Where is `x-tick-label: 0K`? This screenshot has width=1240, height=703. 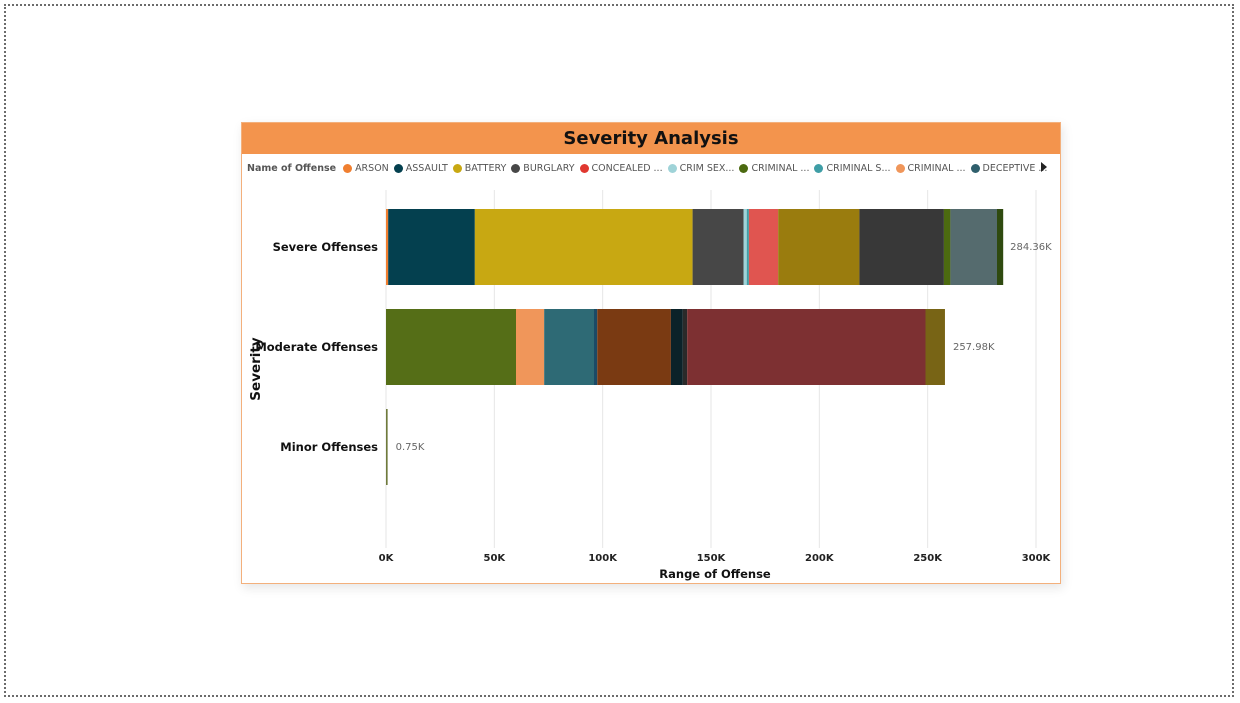
x-tick-label: 0K is located at coordinates (387, 558).